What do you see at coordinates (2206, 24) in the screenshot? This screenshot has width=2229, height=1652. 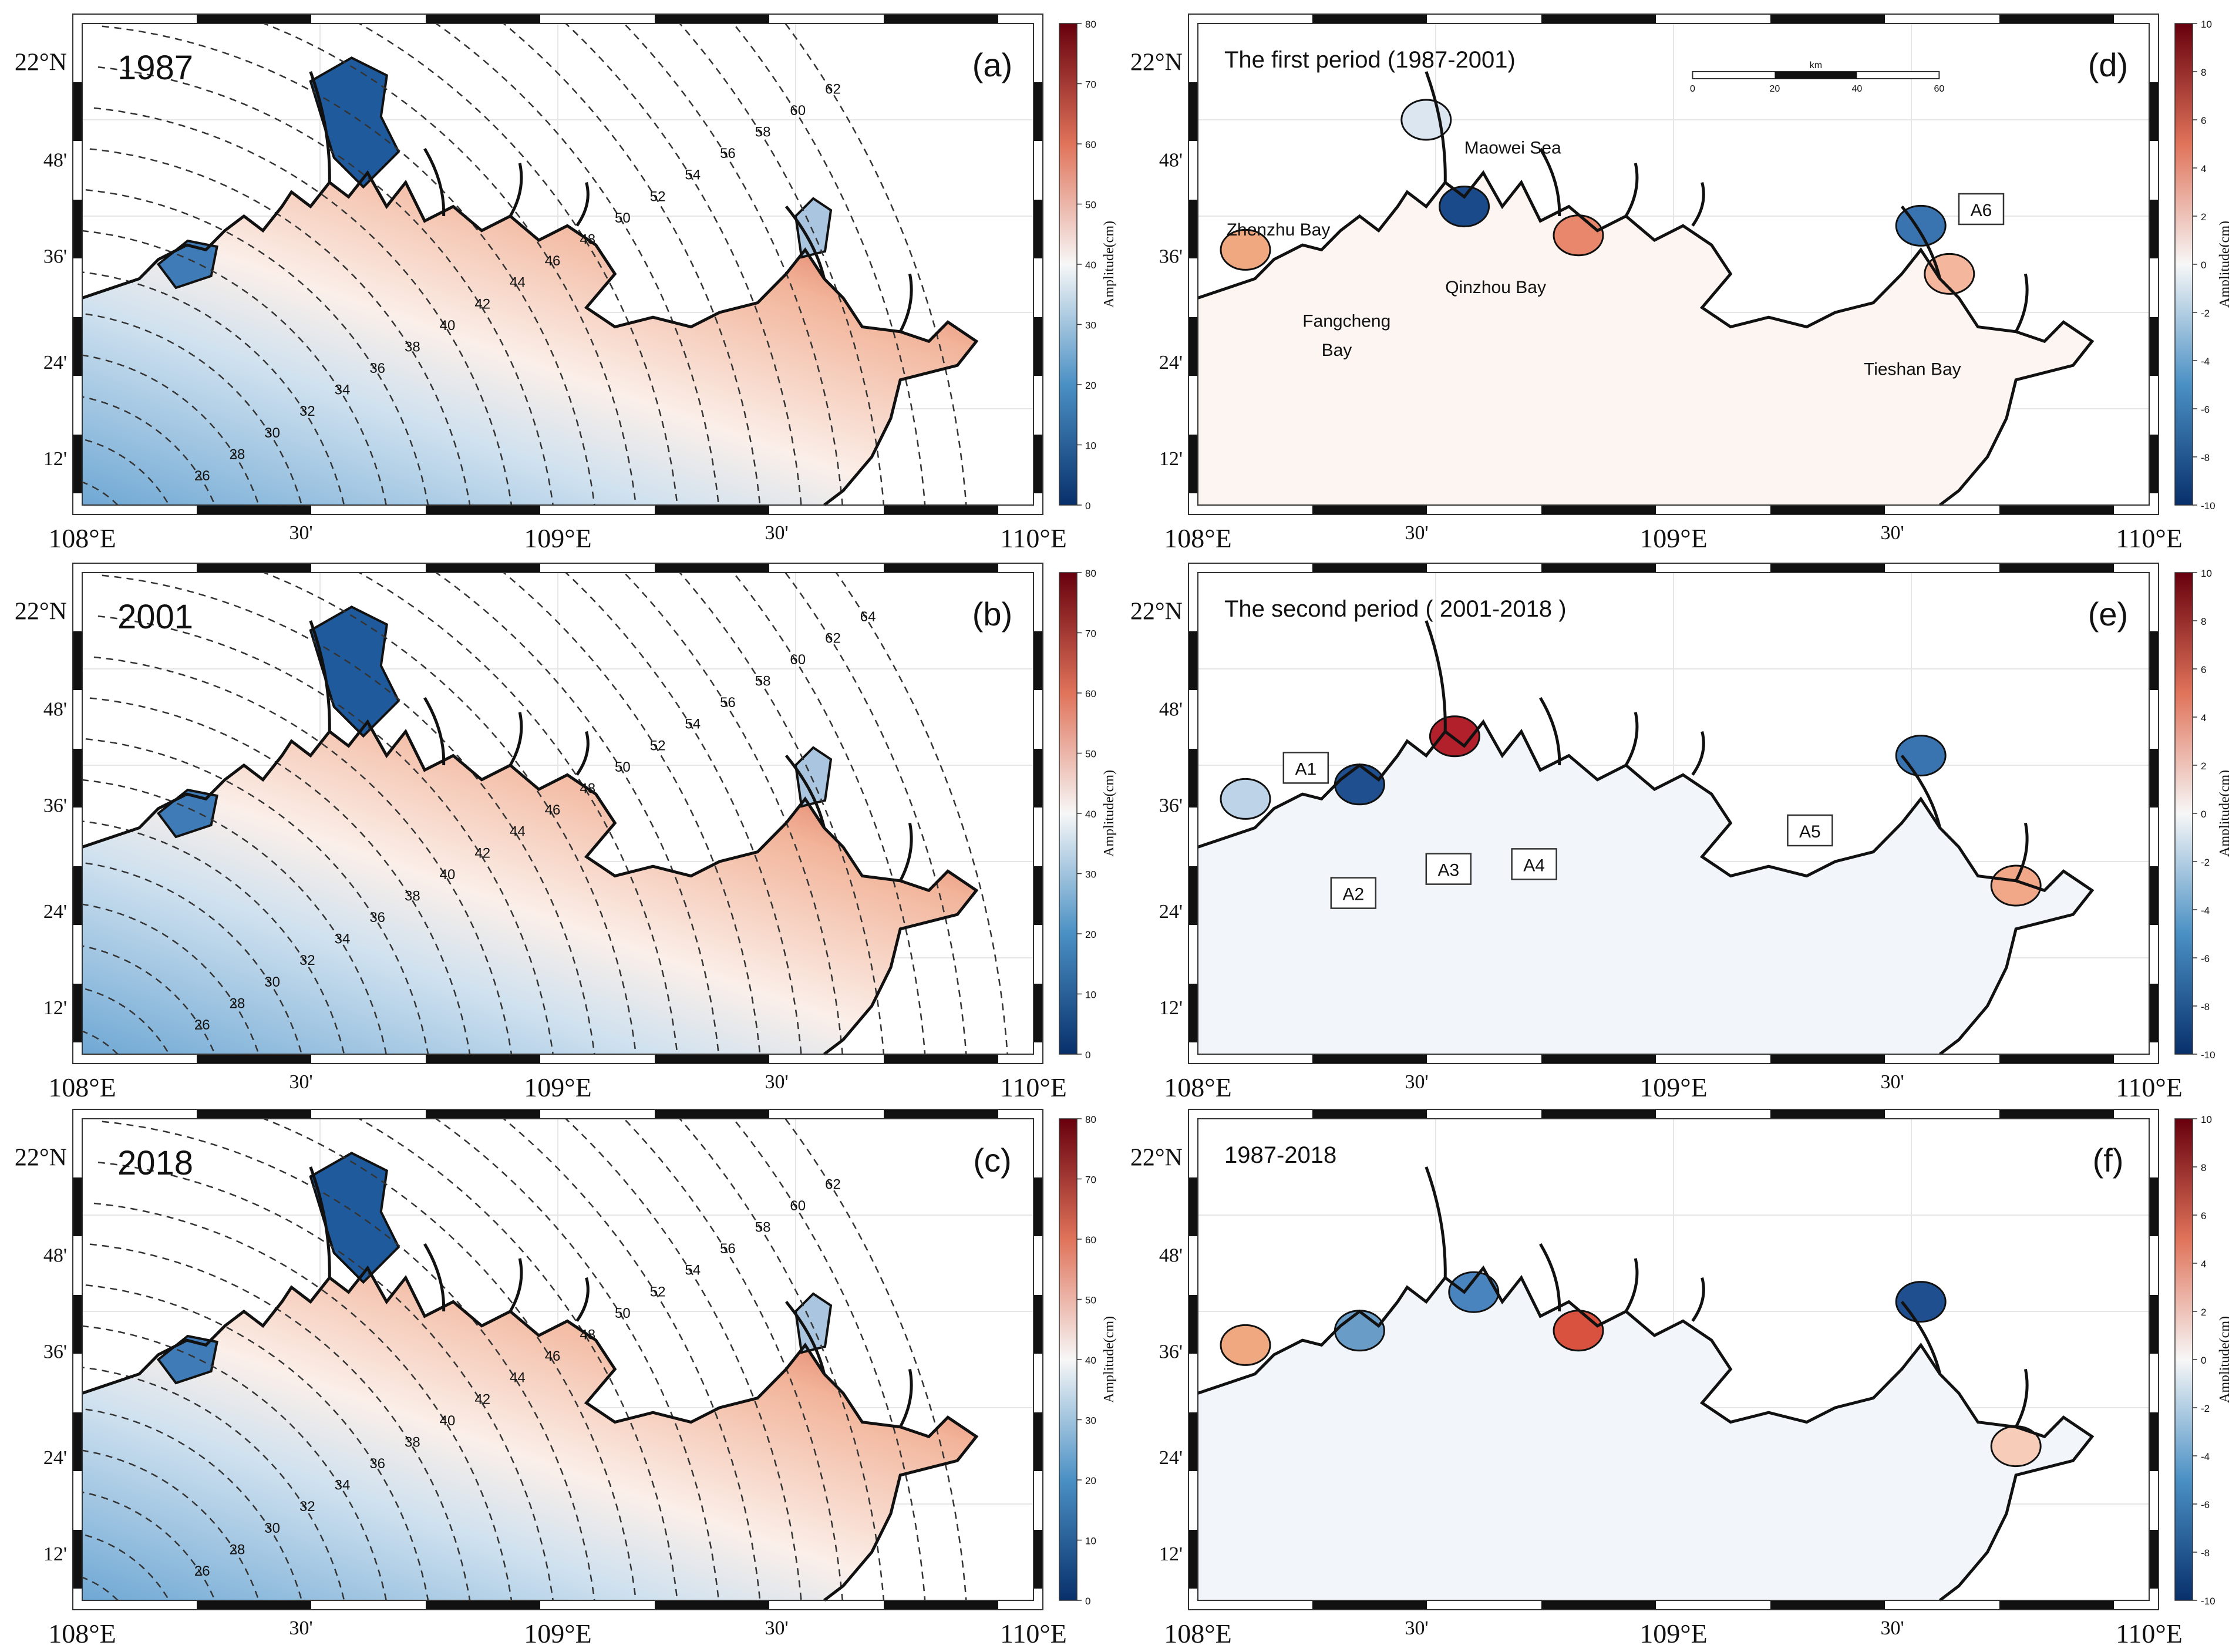 I see `colorbar-tick-label: 10` at bounding box center [2206, 24].